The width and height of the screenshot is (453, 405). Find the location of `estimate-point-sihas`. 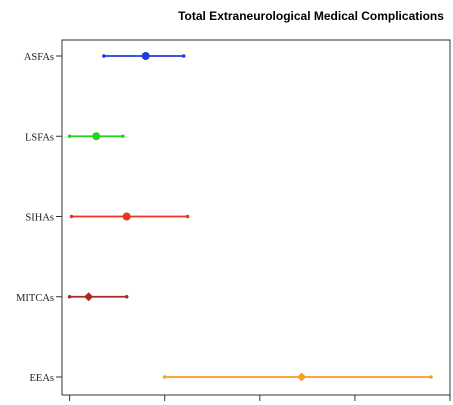

estimate-point-sihas is located at coordinates (126, 216).